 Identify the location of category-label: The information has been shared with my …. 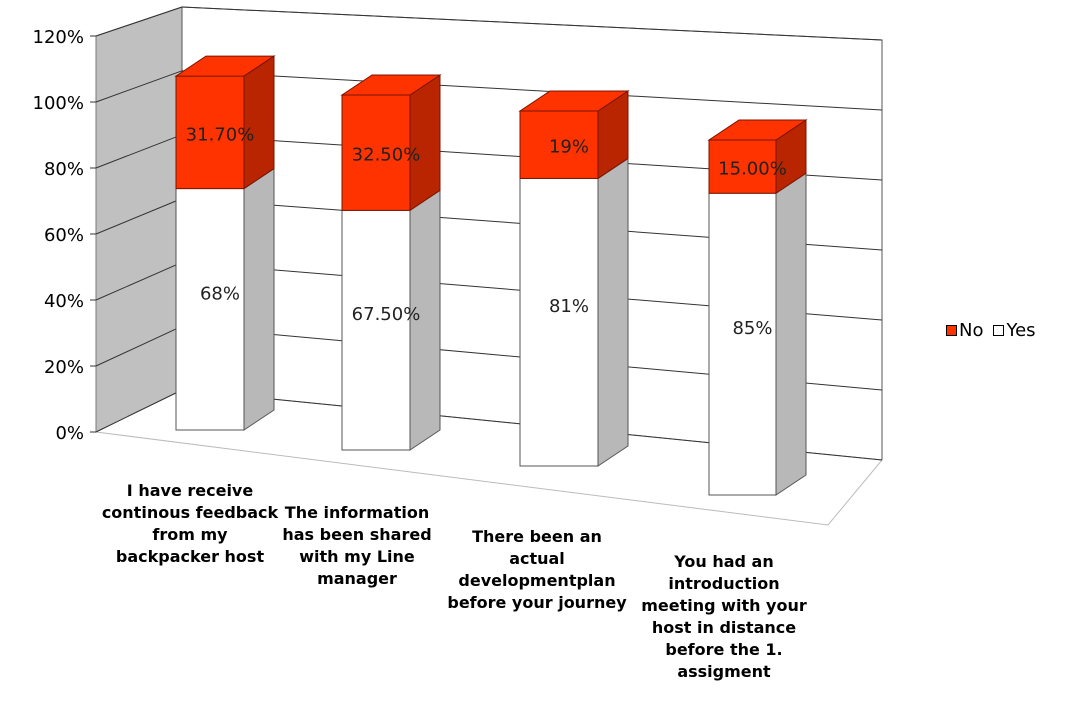
(357, 546).